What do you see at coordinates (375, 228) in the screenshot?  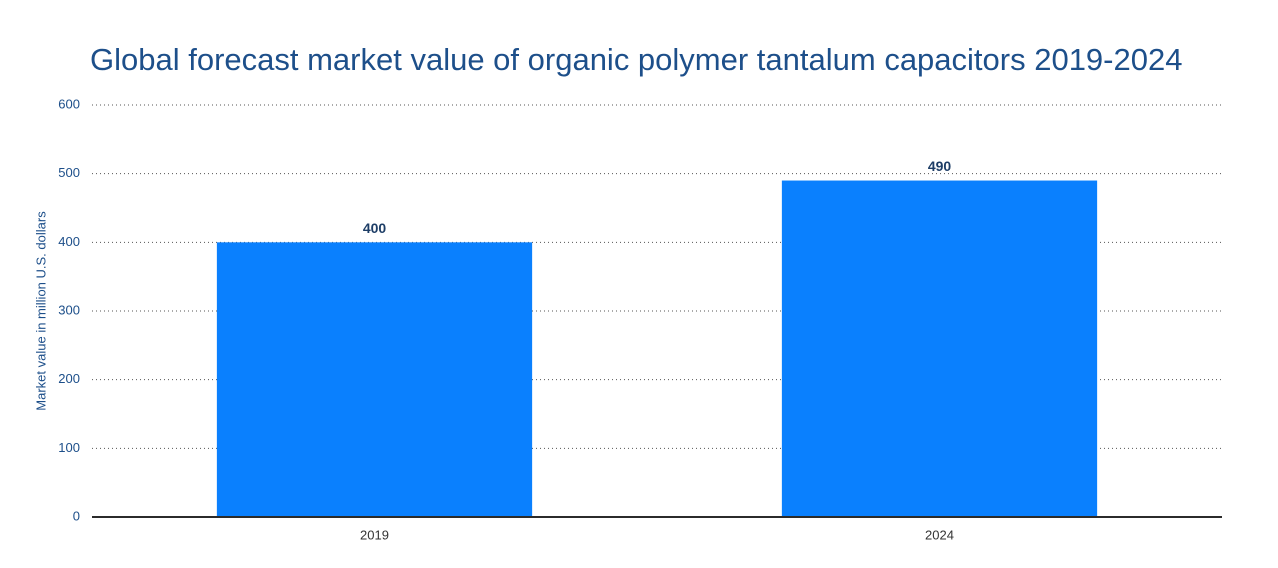 I see `value-label: 400` at bounding box center [375, 228].